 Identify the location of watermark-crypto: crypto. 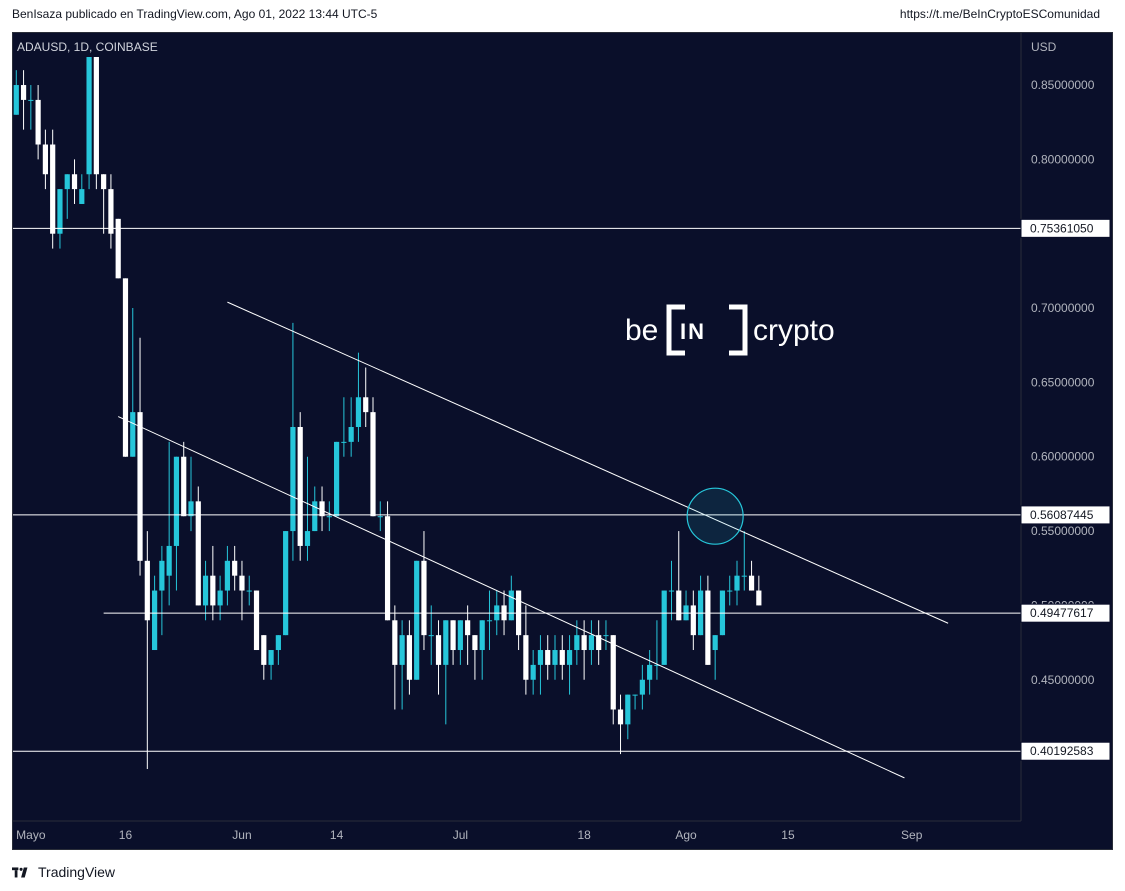
(794, 330).